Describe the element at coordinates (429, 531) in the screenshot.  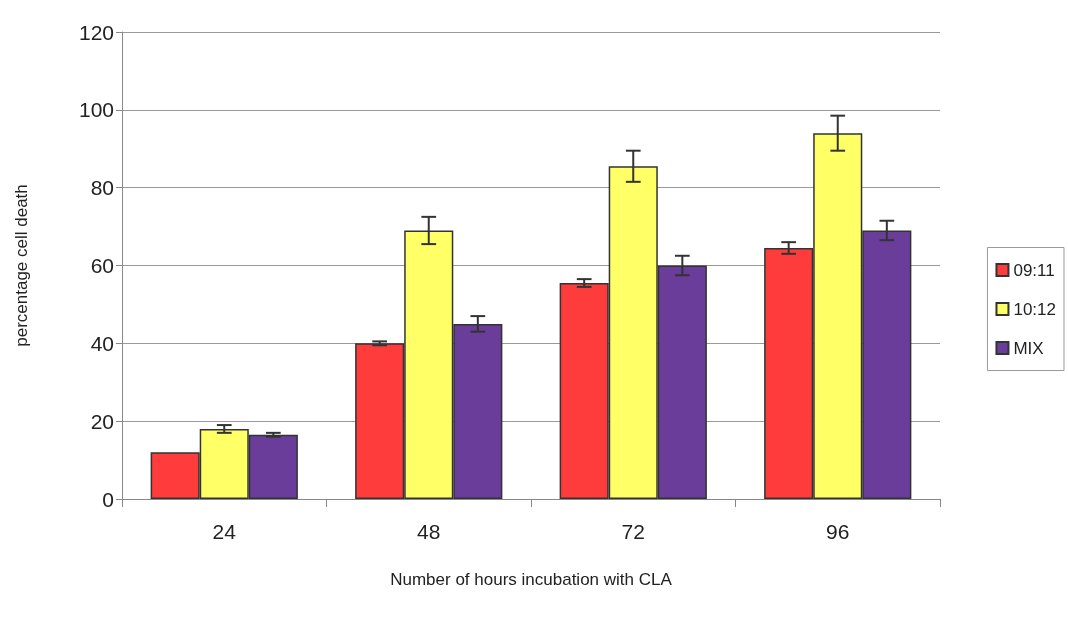
I see `x-tick-label: 48` at that location.